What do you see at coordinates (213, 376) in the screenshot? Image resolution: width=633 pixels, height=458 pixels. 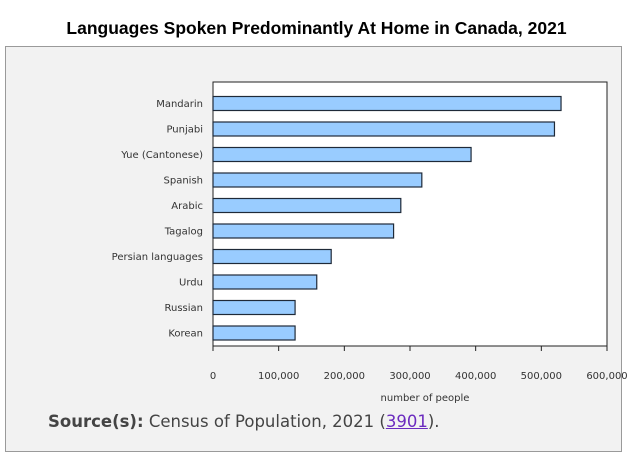 I see `x-tick-label: 0` at bounding box center [213, 376].